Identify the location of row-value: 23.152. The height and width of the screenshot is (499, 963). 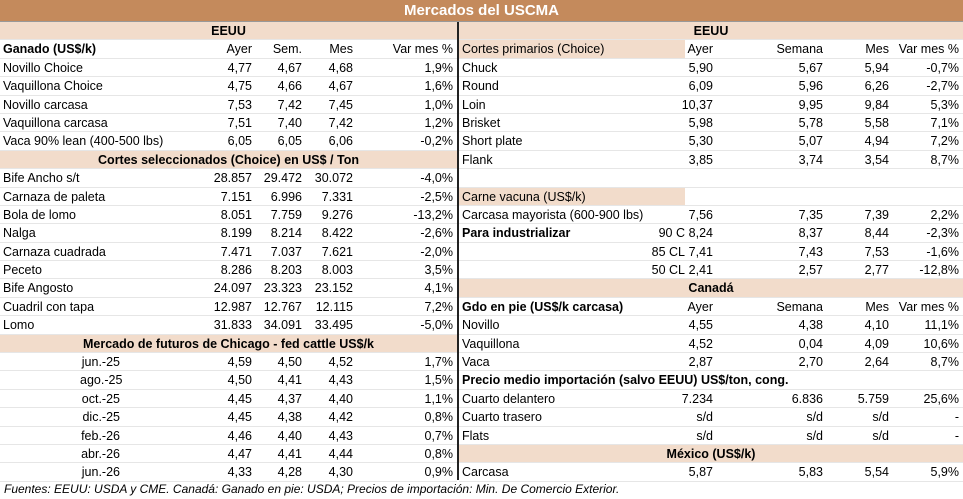
(333, 288).